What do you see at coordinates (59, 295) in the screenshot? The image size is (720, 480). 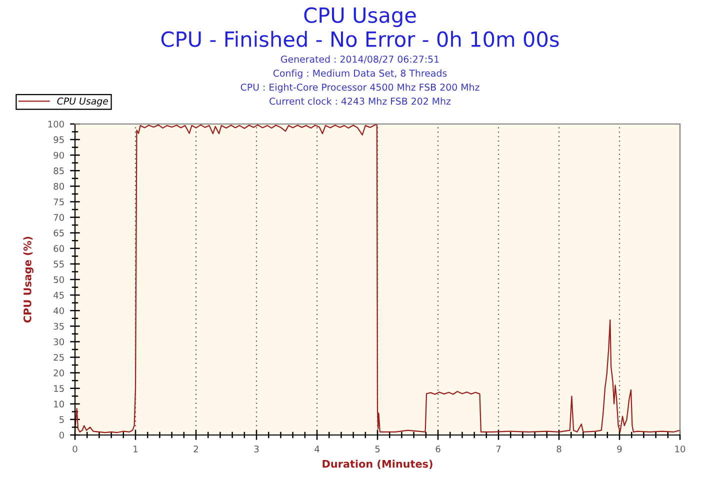 I see `y-tick-label: 45` at bounding box center [59, 295].